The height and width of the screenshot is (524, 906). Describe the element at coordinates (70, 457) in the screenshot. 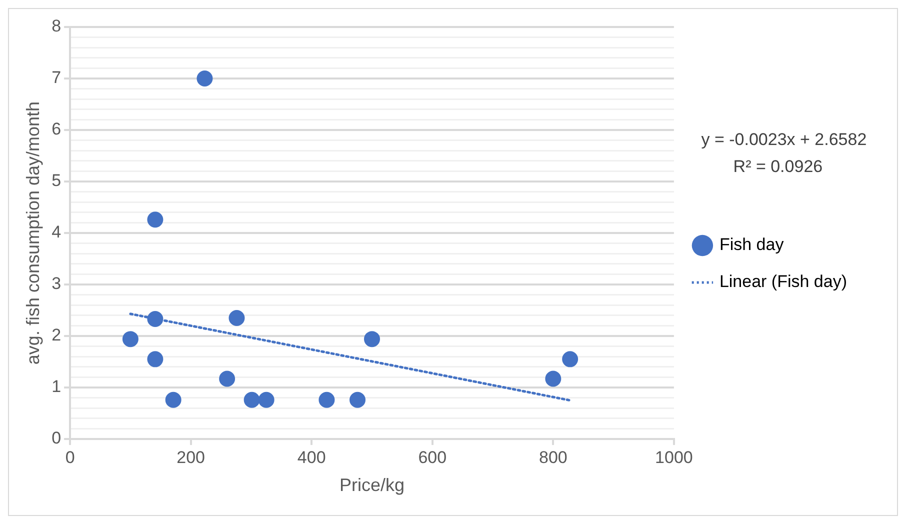

I see `x-tick-label: 0` at that location.